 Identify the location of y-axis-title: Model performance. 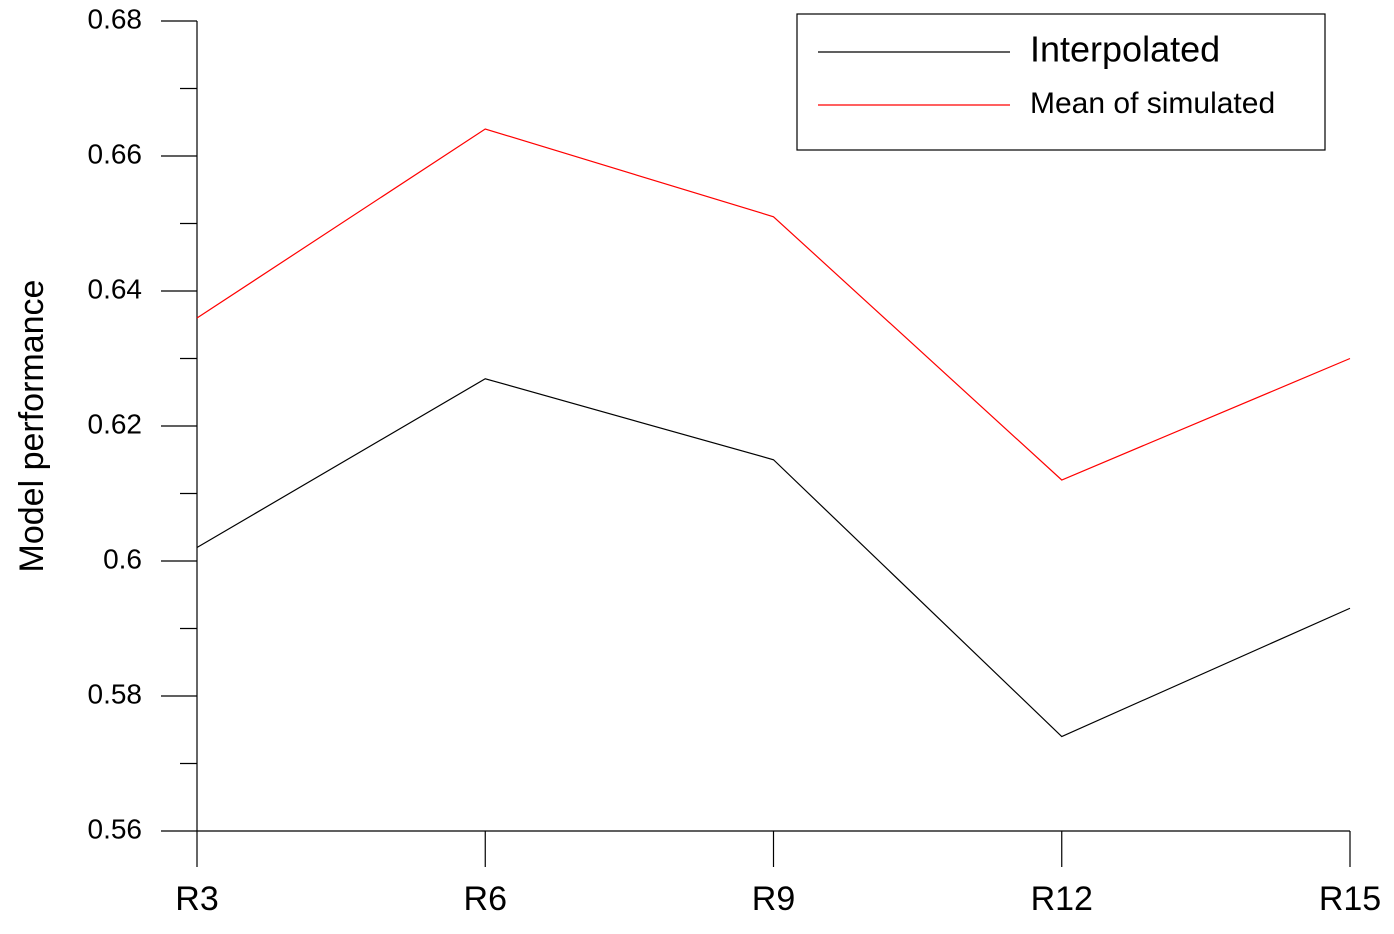
(32, 426).